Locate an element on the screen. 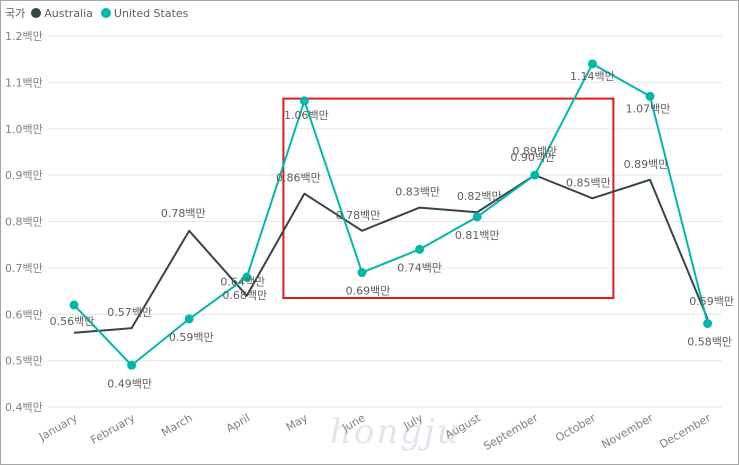  data-label: 0.57백만 is located at coordinates (129, 312).